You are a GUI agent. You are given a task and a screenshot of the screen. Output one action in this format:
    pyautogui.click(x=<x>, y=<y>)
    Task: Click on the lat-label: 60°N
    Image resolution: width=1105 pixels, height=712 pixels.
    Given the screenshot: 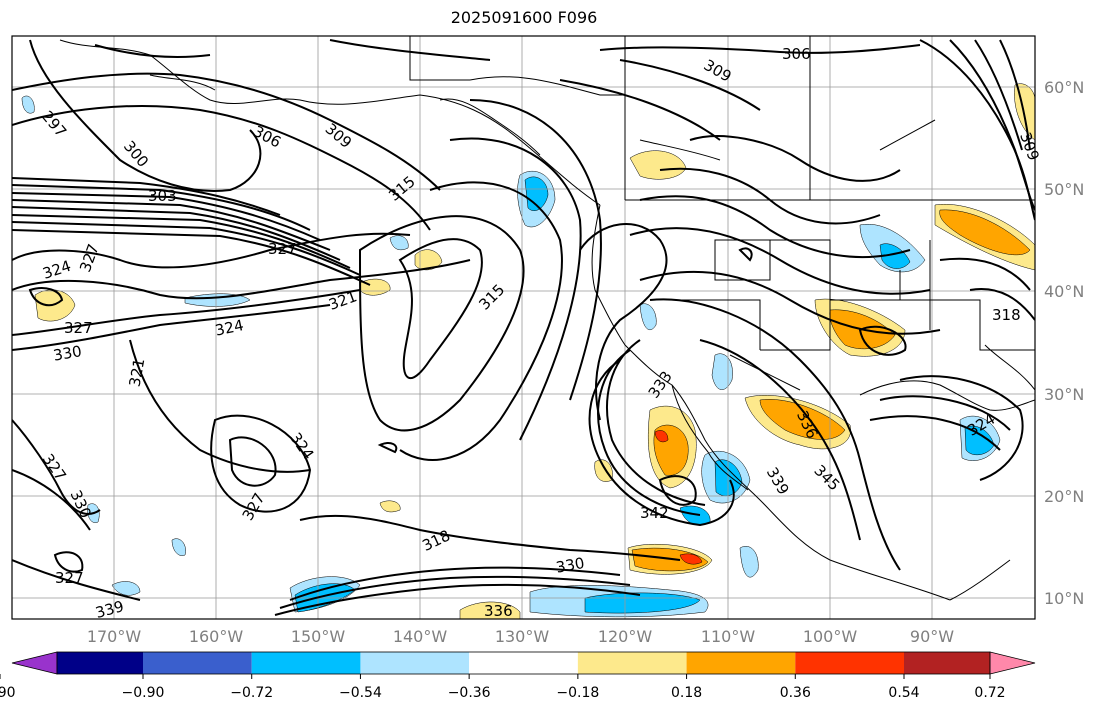 What is the action you would take?
    pyautogui.click(x=1064, y=87)
    